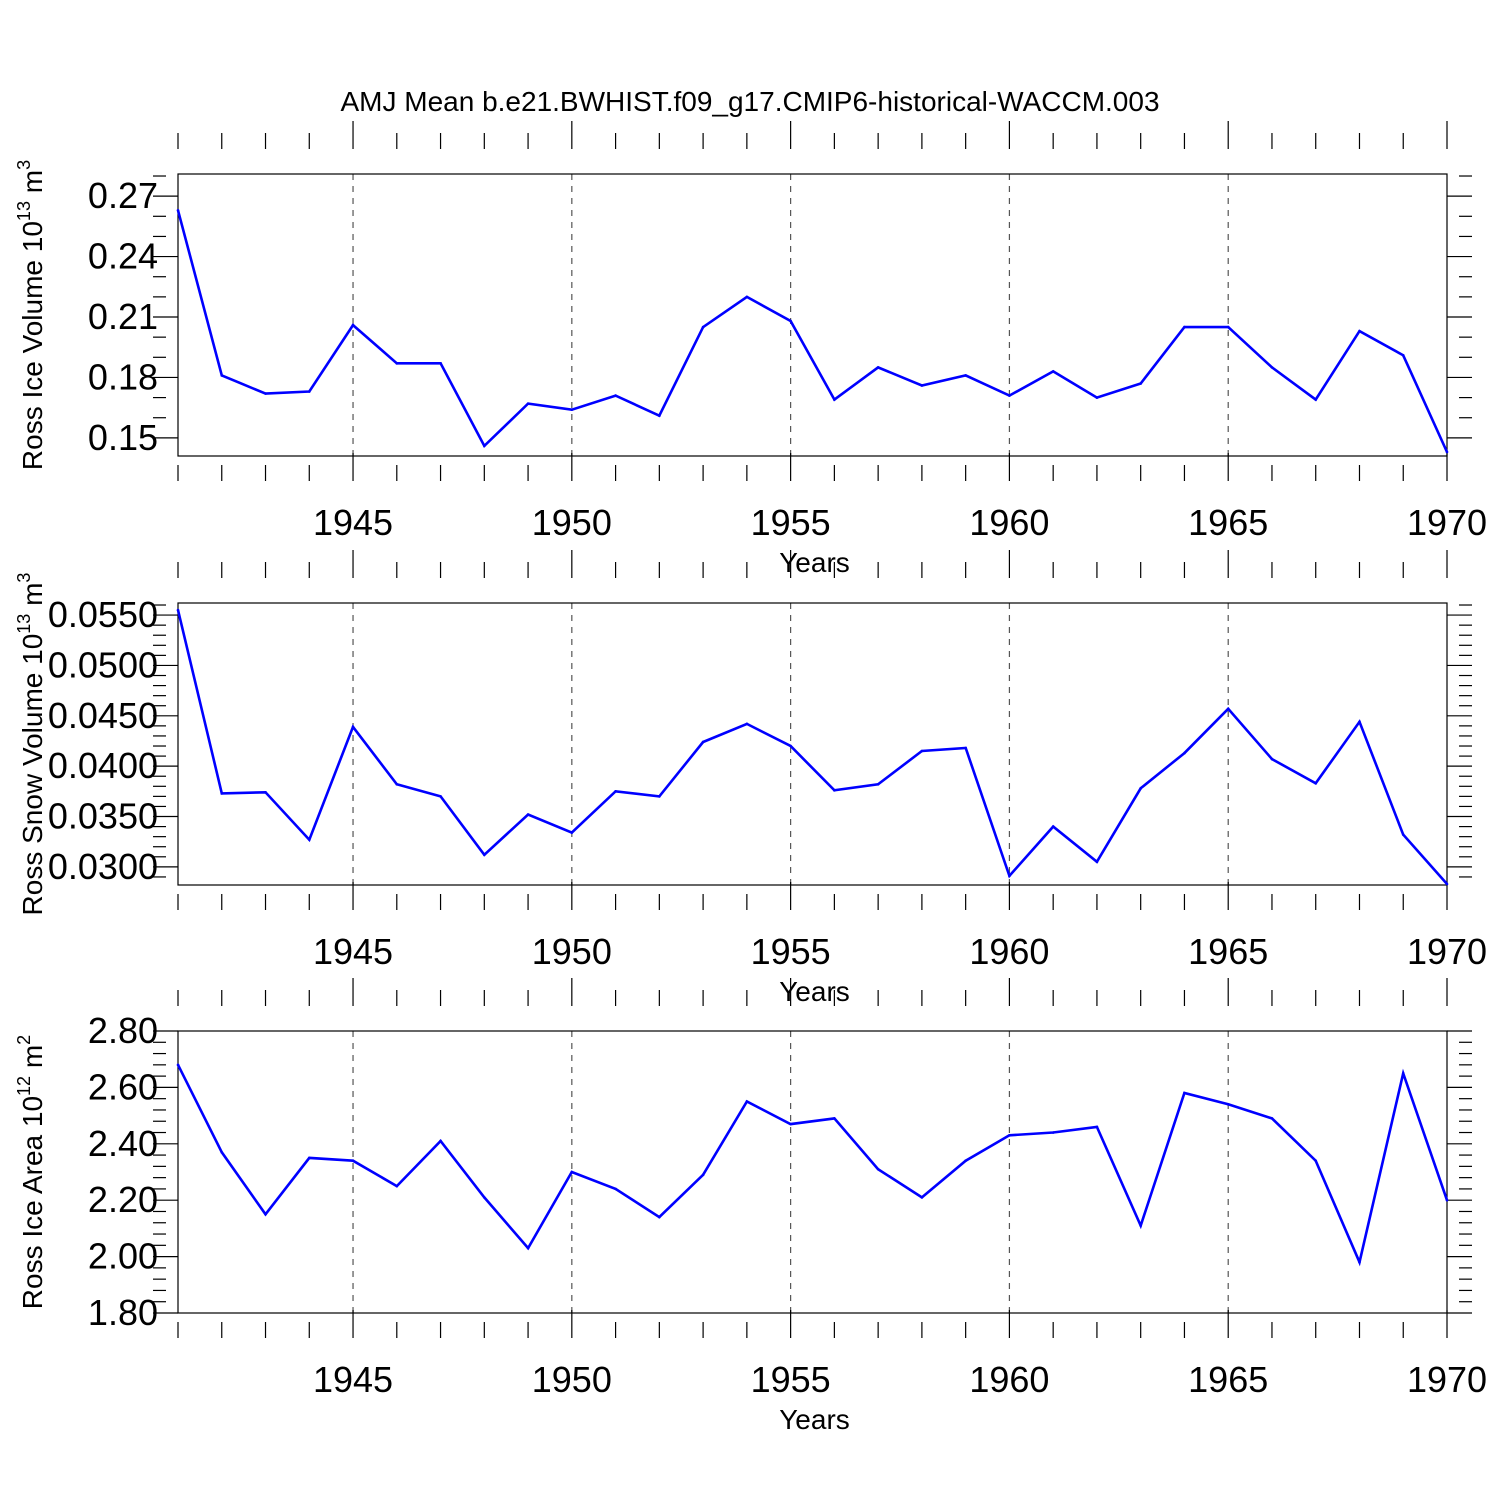  Describe the element at coordinates (24, 1040) in the screenshot. I see `y-axis-label-superscript: 2` at that location.